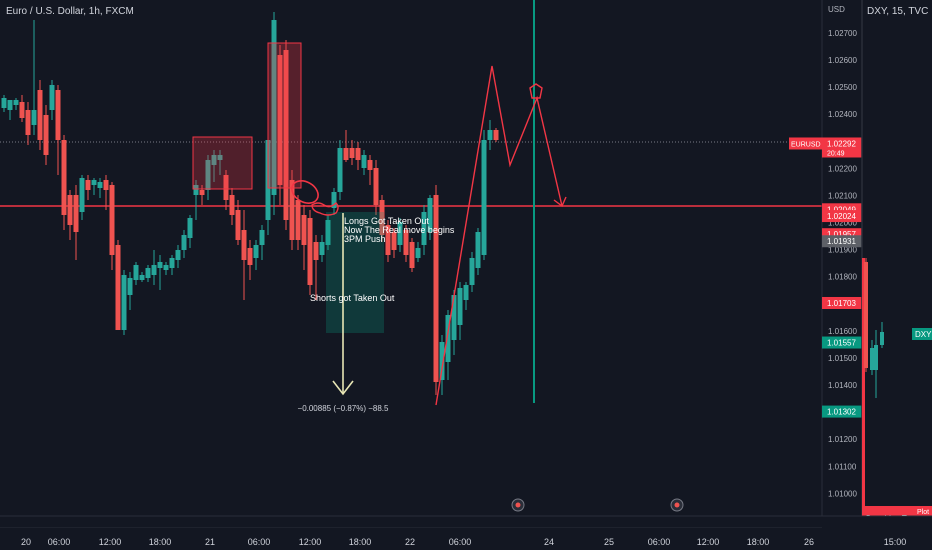 The image size is (932, 550). Describe the element at coordinates (809, 542) in the screenshot. I see `time-tick-label: 26` at that location.